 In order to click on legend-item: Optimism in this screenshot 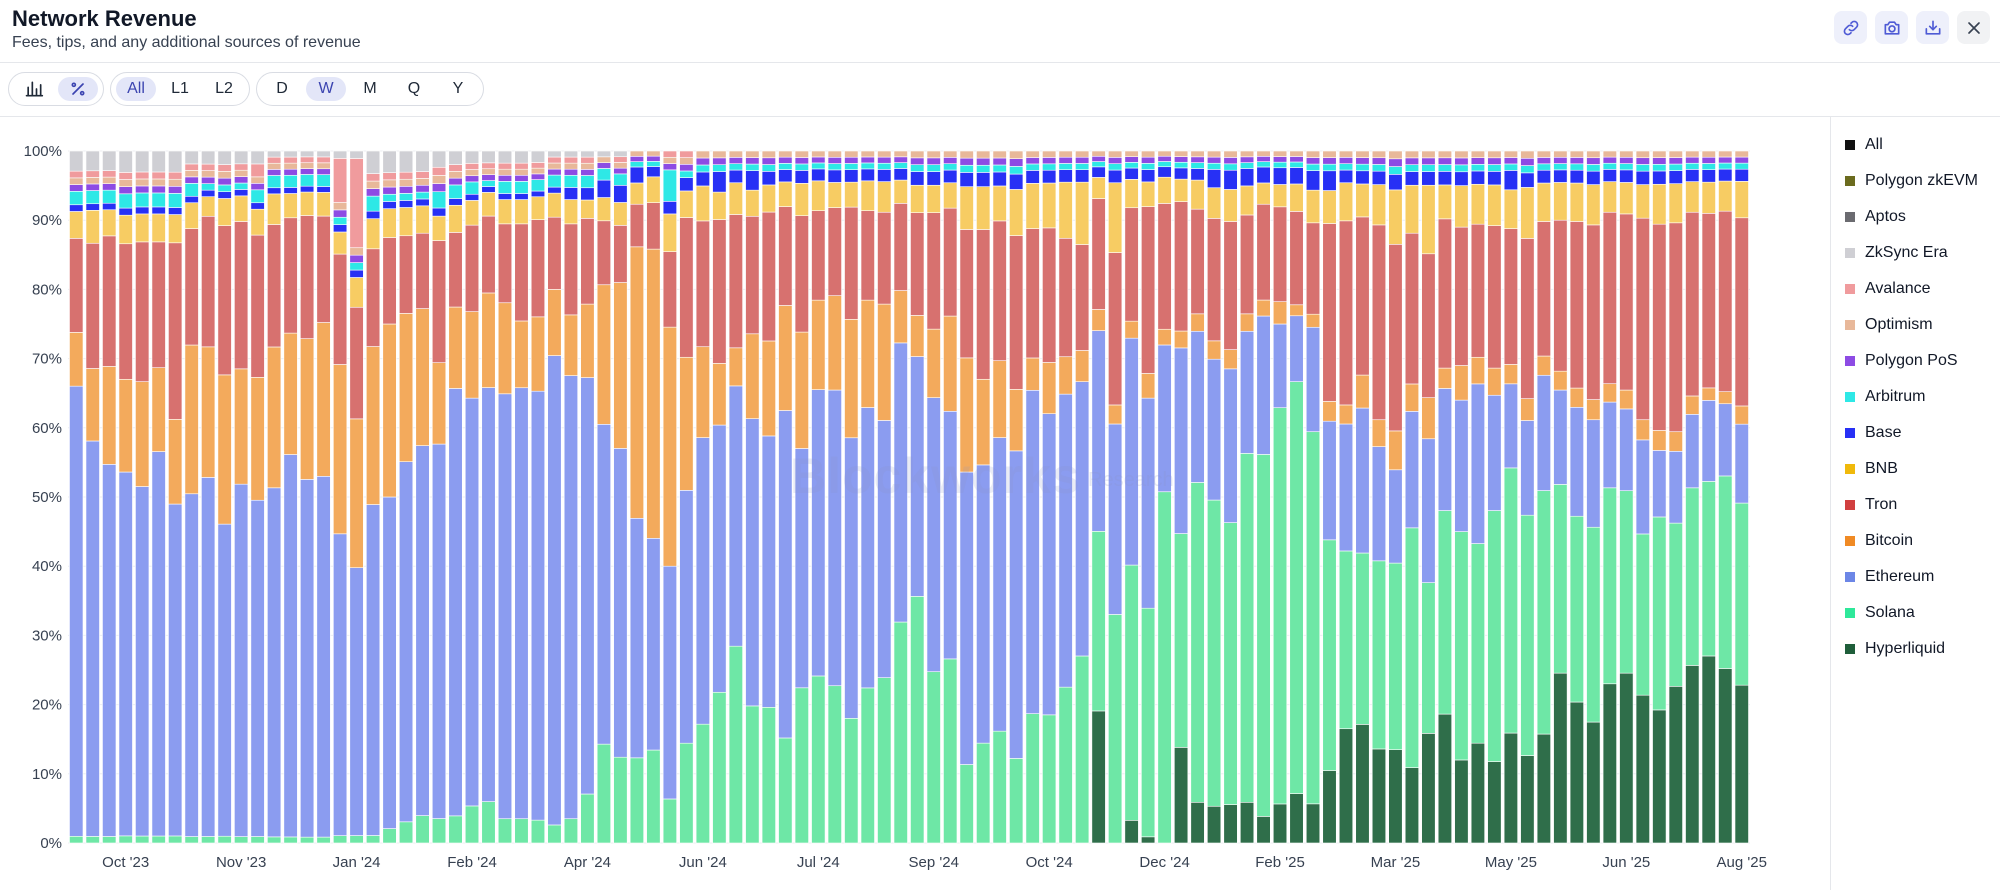, I will do `click(1889, 325)`.